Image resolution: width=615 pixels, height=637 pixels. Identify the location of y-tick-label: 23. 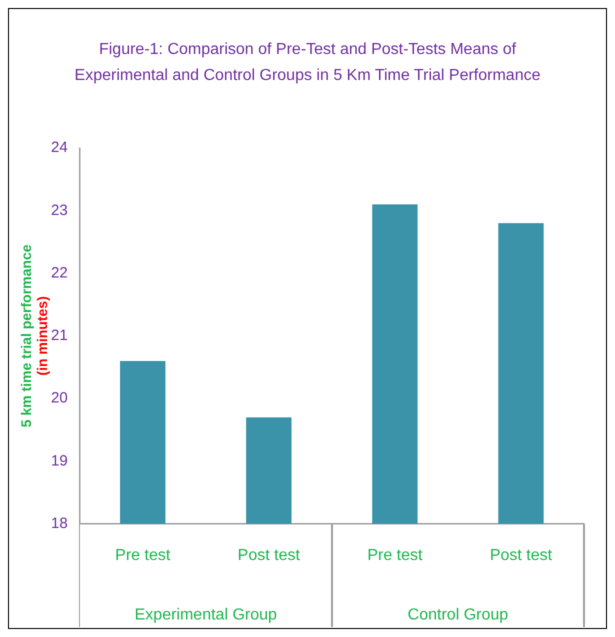
(59, 210).